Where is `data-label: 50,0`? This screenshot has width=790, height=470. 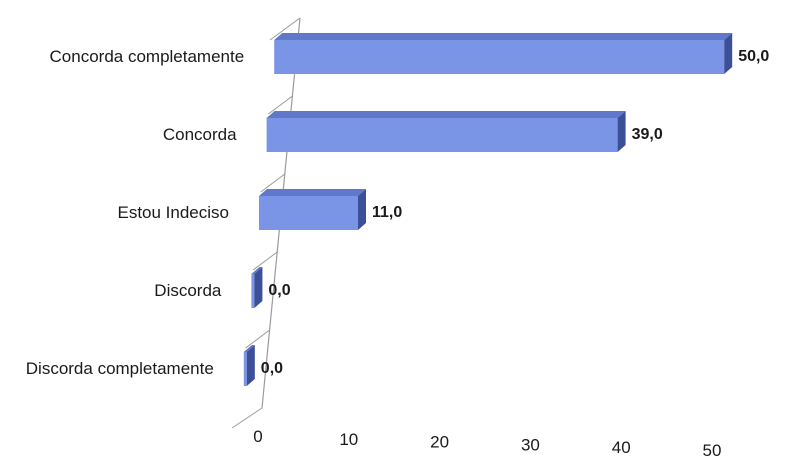
data-label: 50,0 is located at coordinates (753, 56).